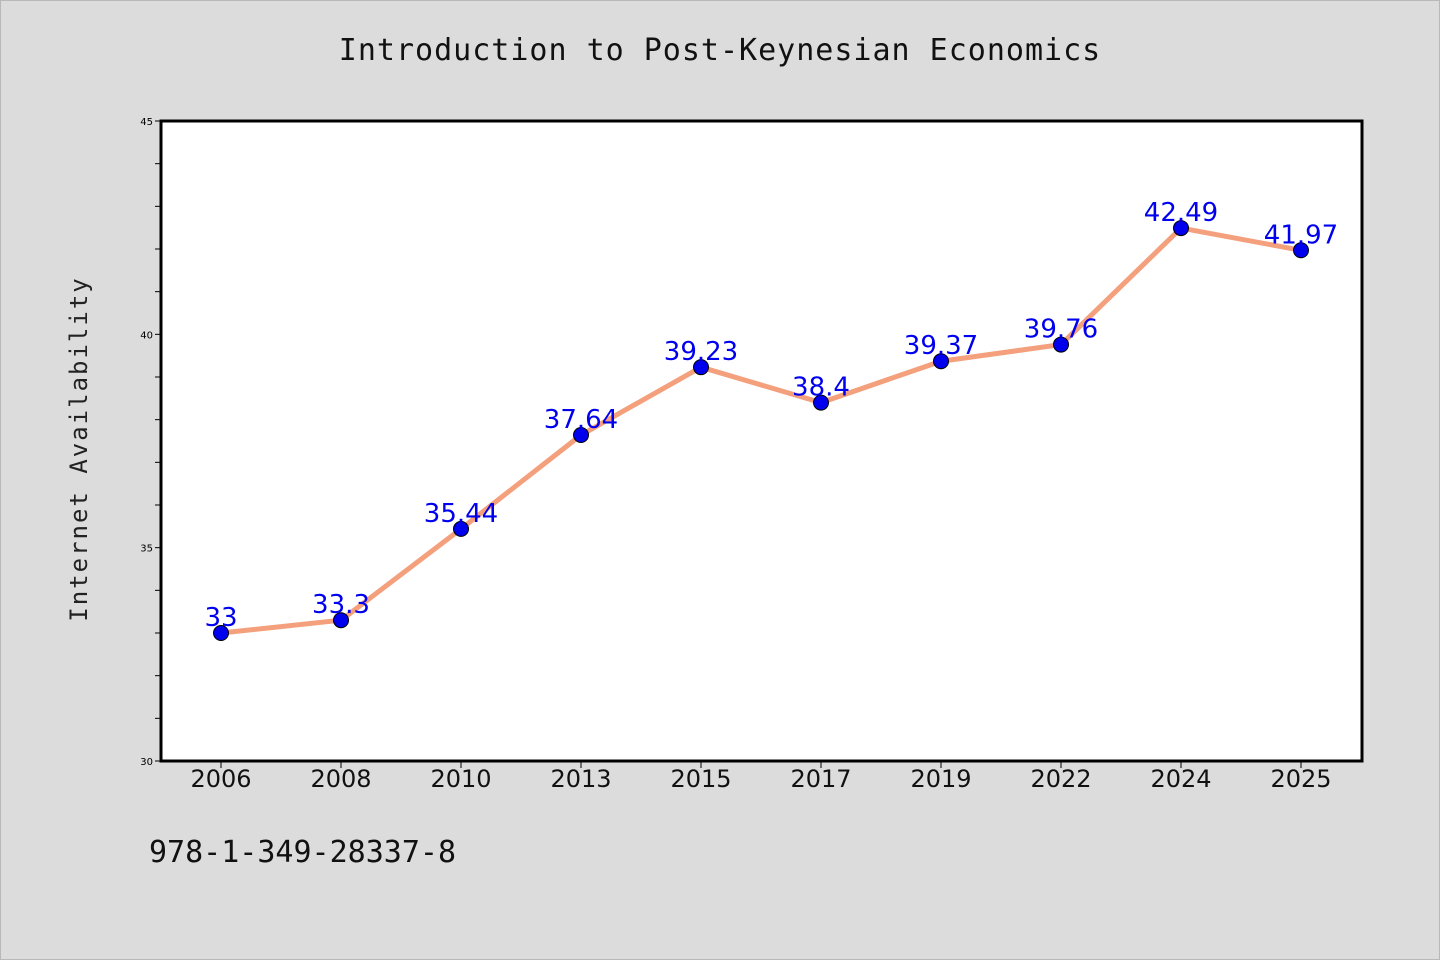 This screenshot has height=960, width=1440. Describe the element at coordinates (303, 852) in the screenshot. I see `isbn-code: 978-1-349-28337-8` at that location.